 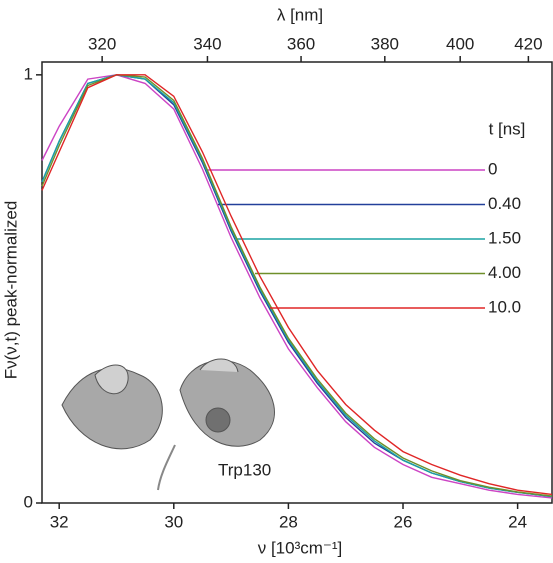 What do you see at coordinates (385, 43) in the screenshot?
I see `x2-tick-label: 380` at bounding box center [385, 43].